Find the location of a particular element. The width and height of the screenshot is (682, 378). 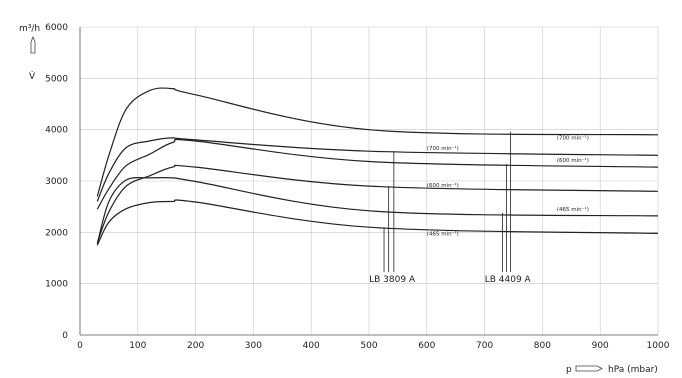

x-tick-label: 200 is located at coordinates (195, 346).